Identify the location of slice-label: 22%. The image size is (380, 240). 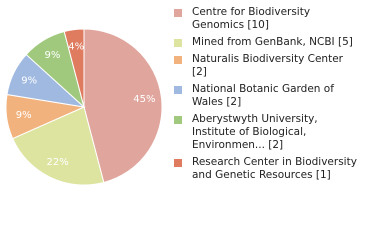
(57, 162).